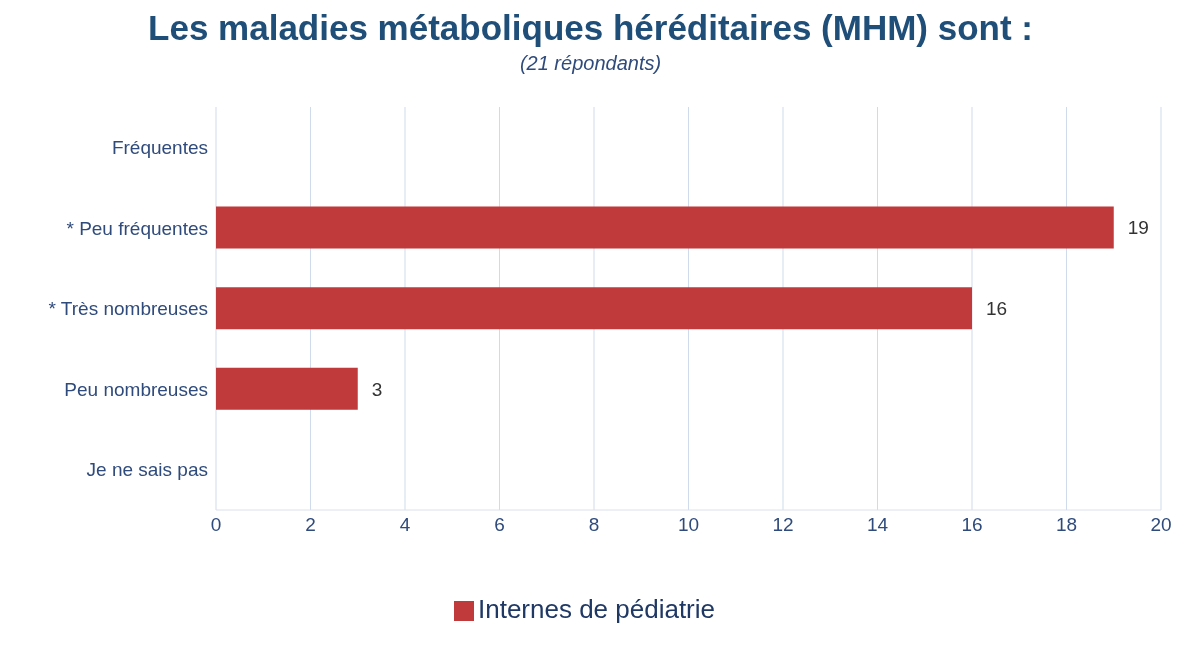 This screenshot has height=651, width=1181. What do you see at coordinates (783, 525) in the screenshot?
I see `x-tick-label: 12` at bounding box center [783, 525].